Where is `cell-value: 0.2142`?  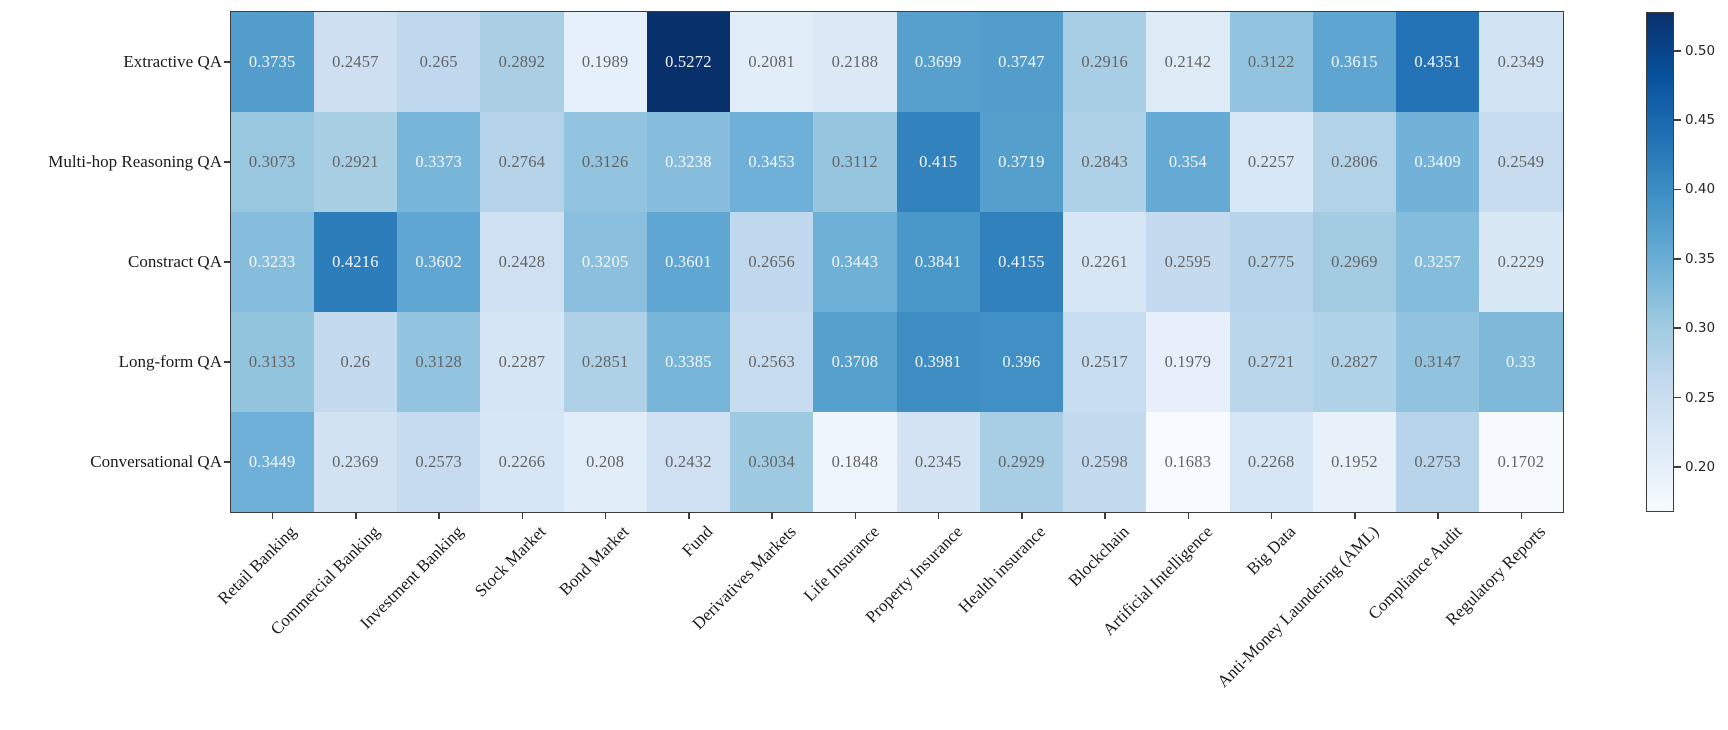
cell-value: 0.2142 is located at coordinates (1188, 61).